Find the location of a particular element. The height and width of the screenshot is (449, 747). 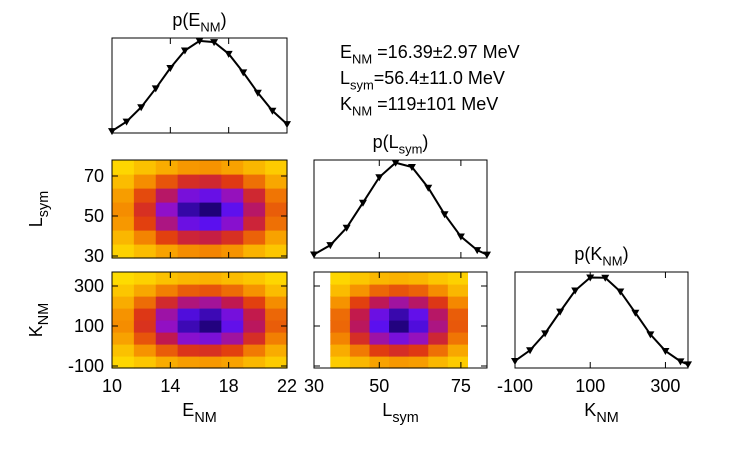

panel is located at coordinates (199, 86).